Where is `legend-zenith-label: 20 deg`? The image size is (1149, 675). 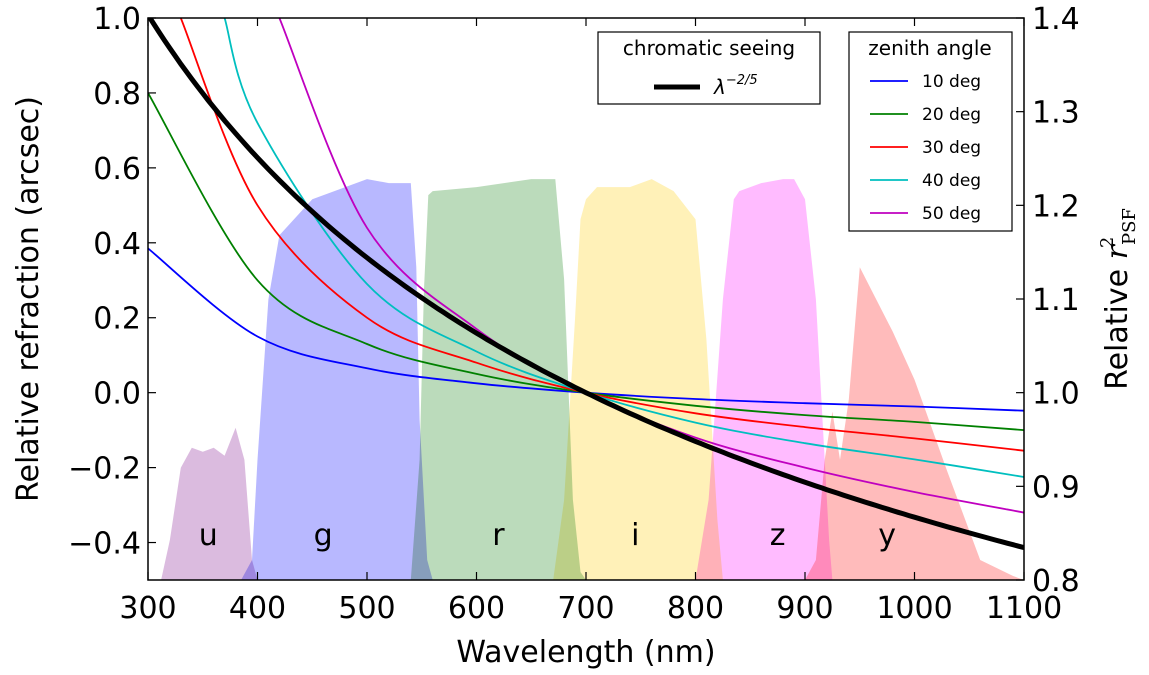 legend-zenith-label: 20 deg is located at coordinates (951, 115).